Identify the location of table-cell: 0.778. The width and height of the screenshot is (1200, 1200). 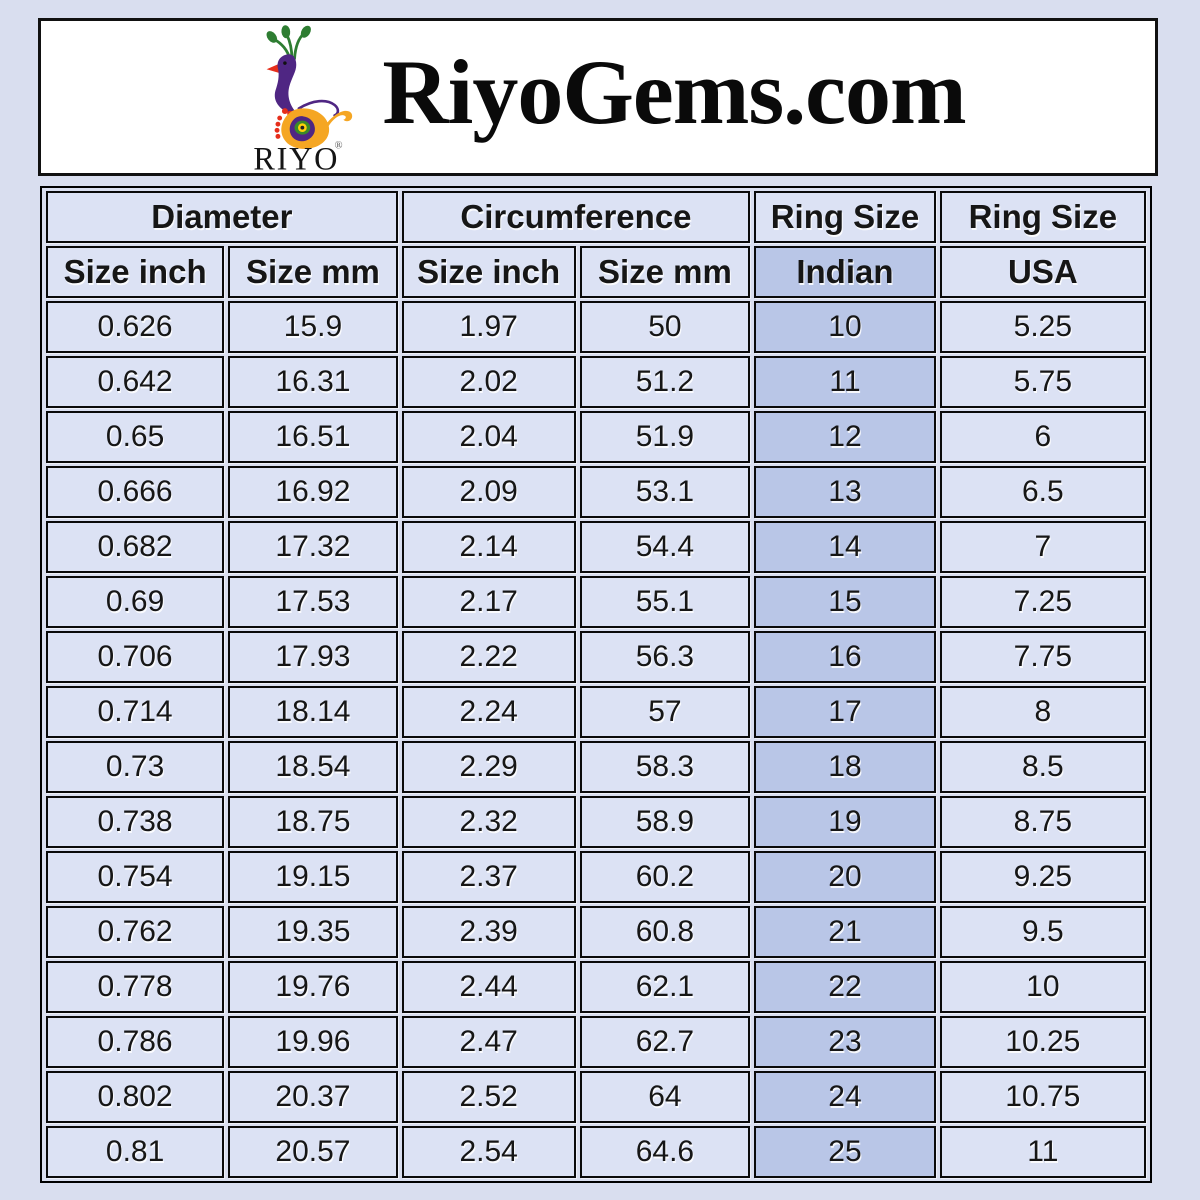
(135, 987).